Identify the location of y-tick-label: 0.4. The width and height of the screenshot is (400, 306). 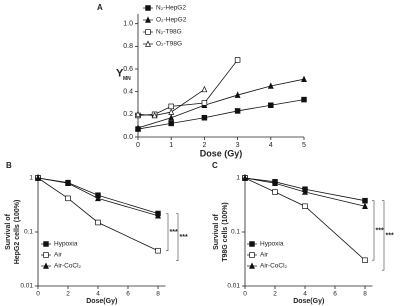
(128, 92).